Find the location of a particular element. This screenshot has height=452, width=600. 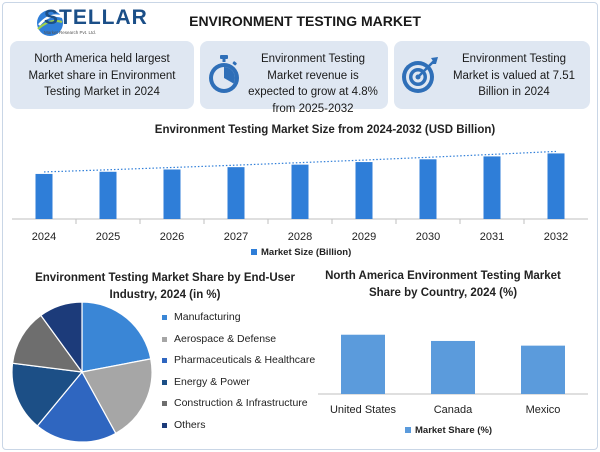

legend-label: Others is located at coordinates (190, 424).